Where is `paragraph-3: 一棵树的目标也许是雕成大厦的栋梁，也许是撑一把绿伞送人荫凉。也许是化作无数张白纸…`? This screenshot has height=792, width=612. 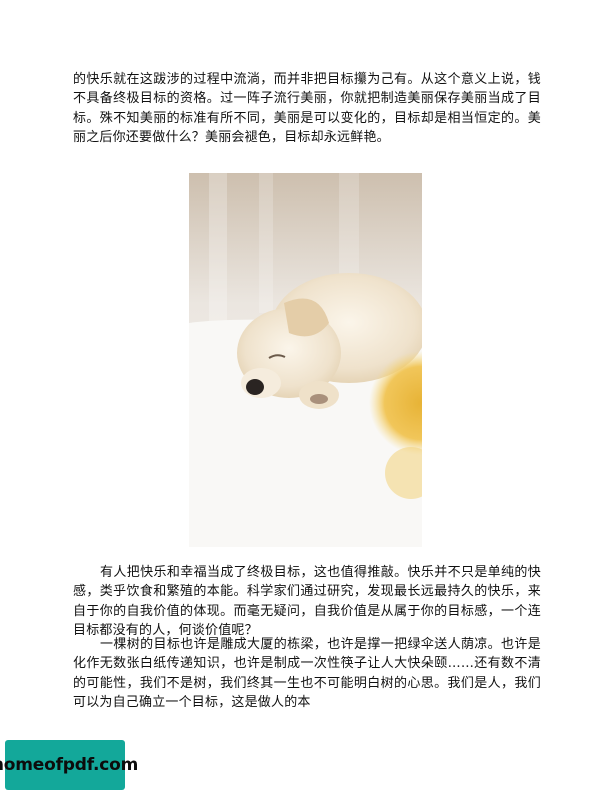
paragraph-3: 一棵树的目标也许是雕成大厦的栋梁，也许是撑一把绿伞送人荫凉。也许是化作无数张白纸… is located at coordinates (307, 674).